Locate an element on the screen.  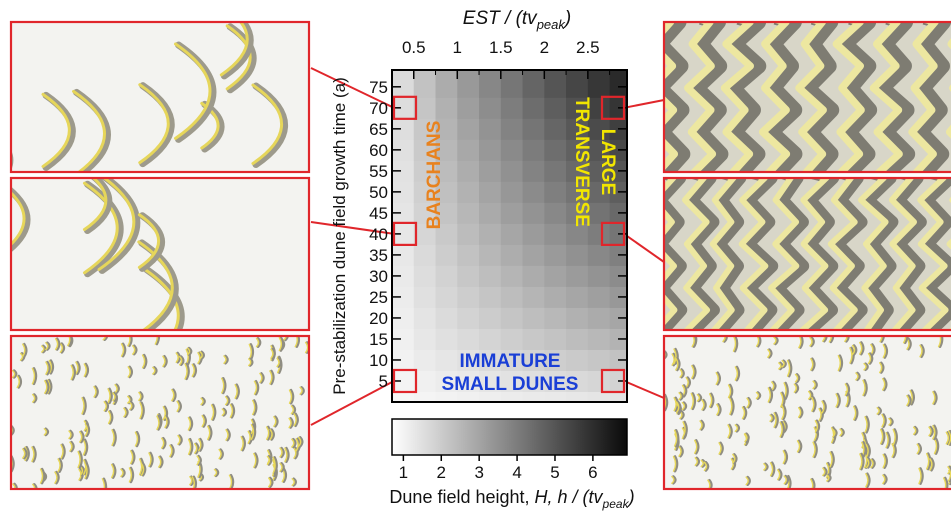
x-tick-label: 2 is located at coordinates (544, 47).